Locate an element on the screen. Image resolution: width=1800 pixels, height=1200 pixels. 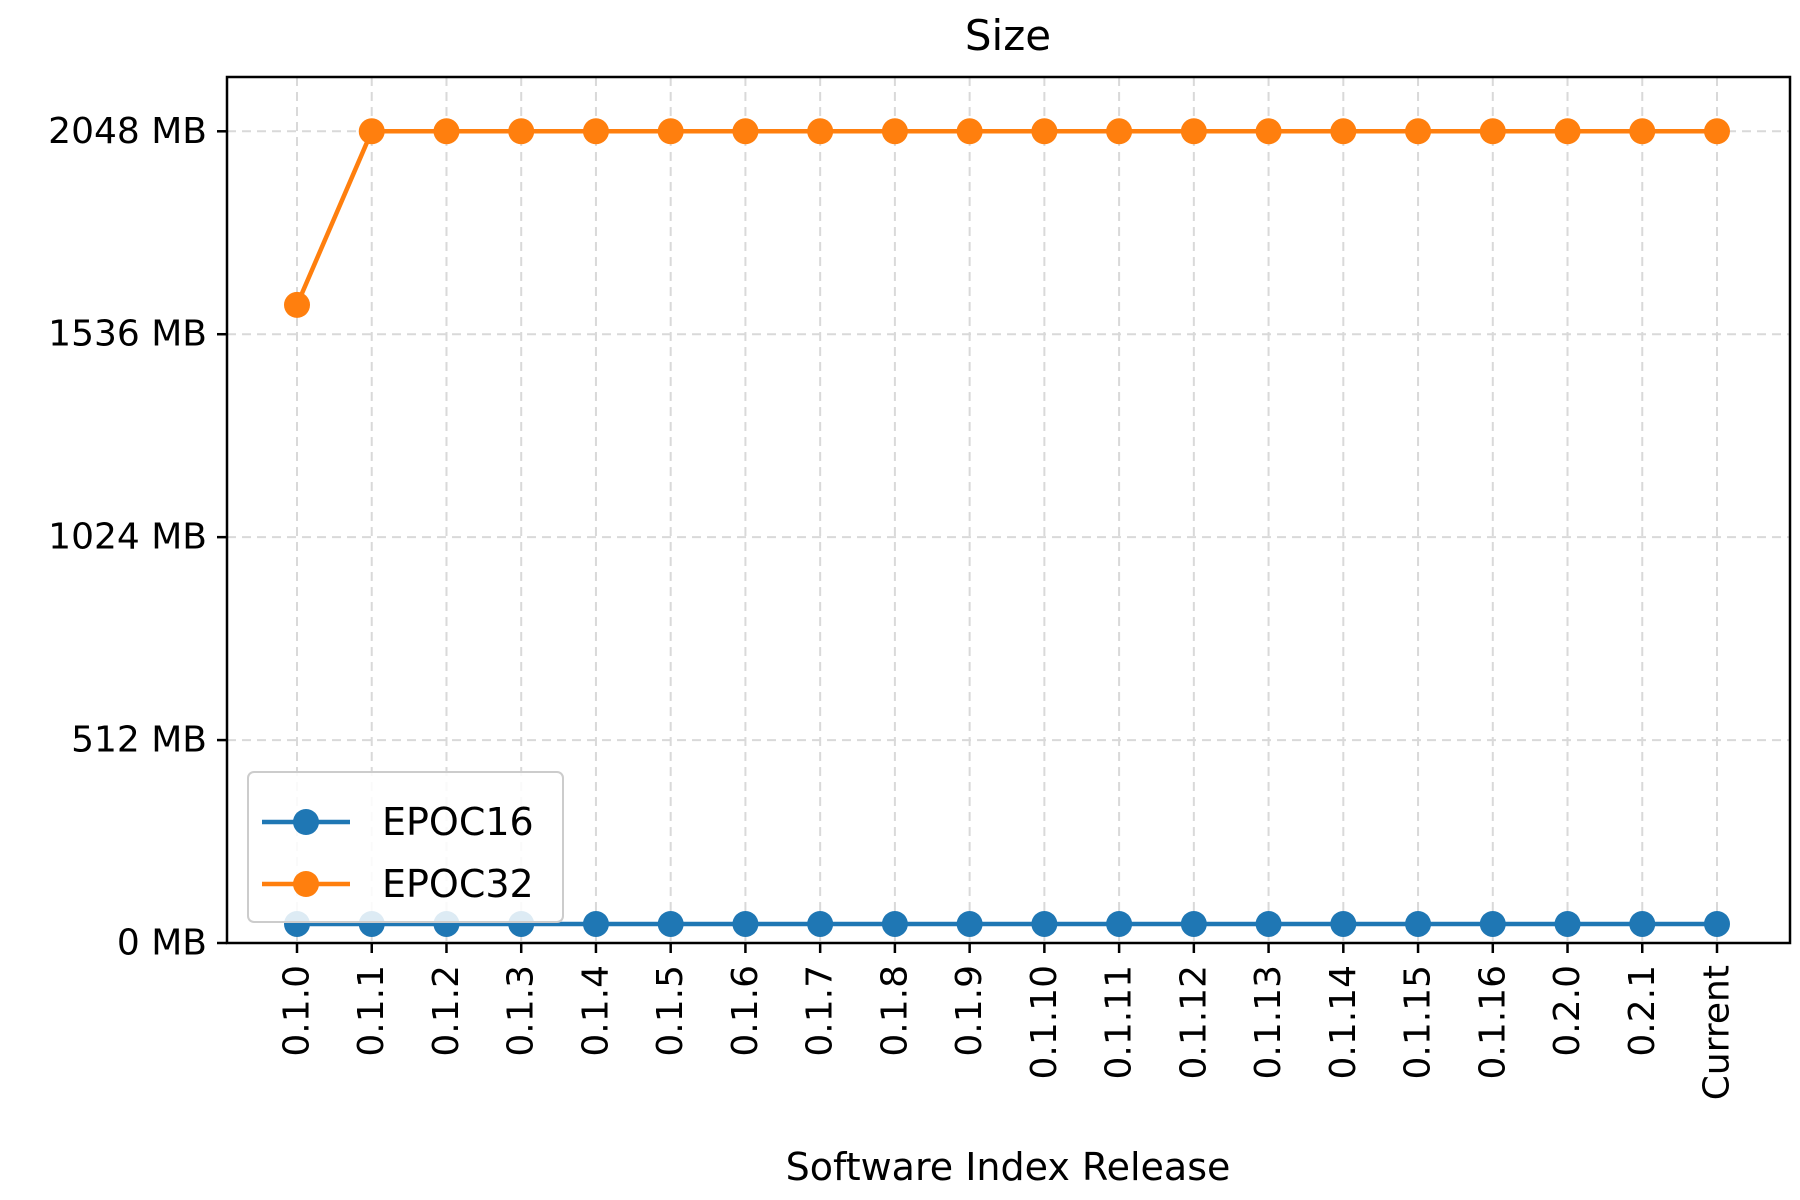
x-tick-label: Current is located at coordinates (1717, 1032).